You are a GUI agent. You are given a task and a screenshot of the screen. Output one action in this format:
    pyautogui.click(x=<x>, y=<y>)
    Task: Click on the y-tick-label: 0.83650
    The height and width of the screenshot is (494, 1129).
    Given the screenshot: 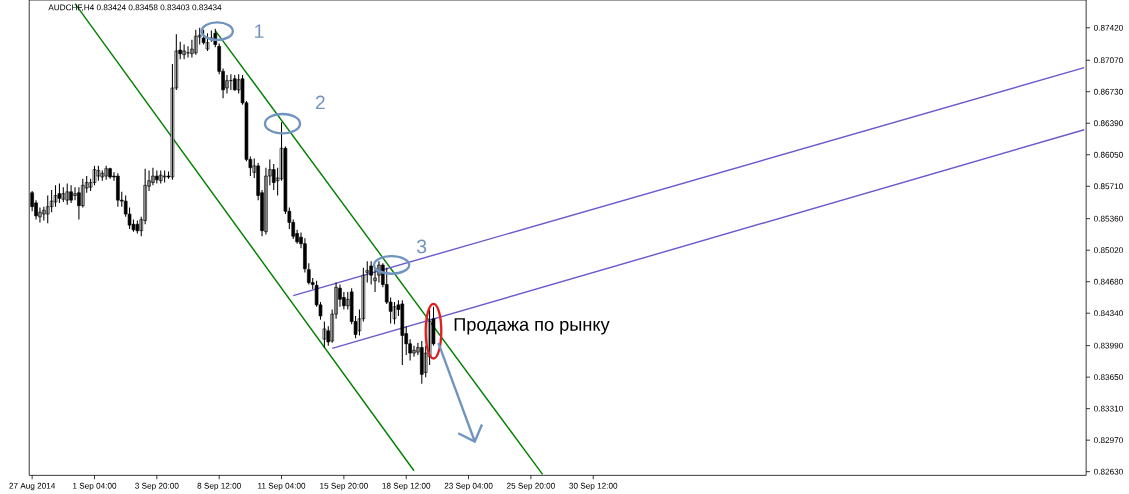 What is the action you would take?
    pyautogui.click(x=1108, y=377)
    